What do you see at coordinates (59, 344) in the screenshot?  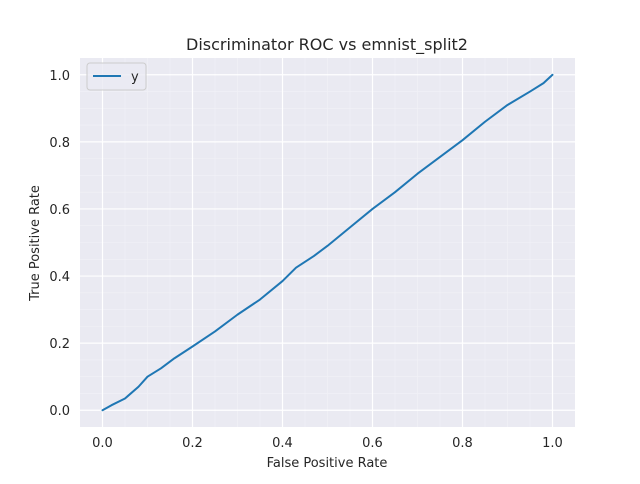 I see `y-tick-label: 0.2` at bounding box center [59, 344].